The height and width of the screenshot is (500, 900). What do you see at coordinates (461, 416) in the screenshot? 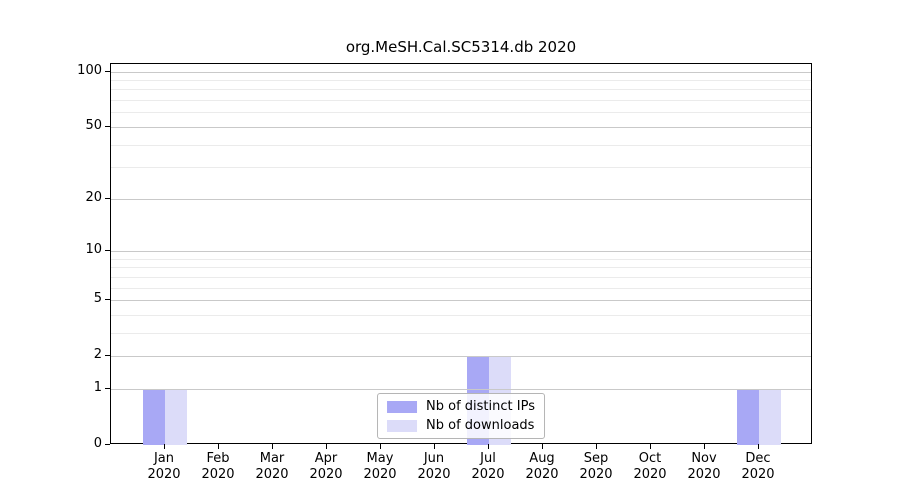
I see `legend: Nb of distinct IPs Nb of downloads` at bounding box center [461, 416].